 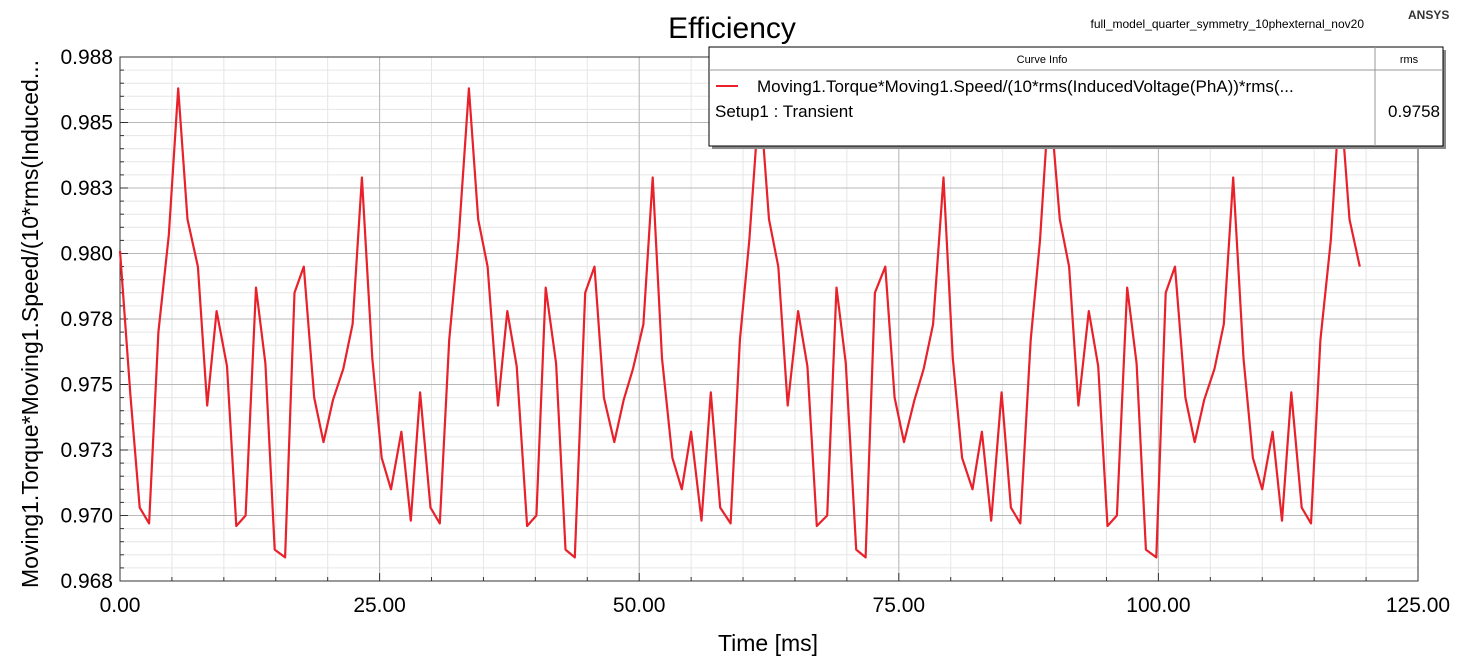 I want to click on y-tick-label: 0.970, so click(x=86, y=516).